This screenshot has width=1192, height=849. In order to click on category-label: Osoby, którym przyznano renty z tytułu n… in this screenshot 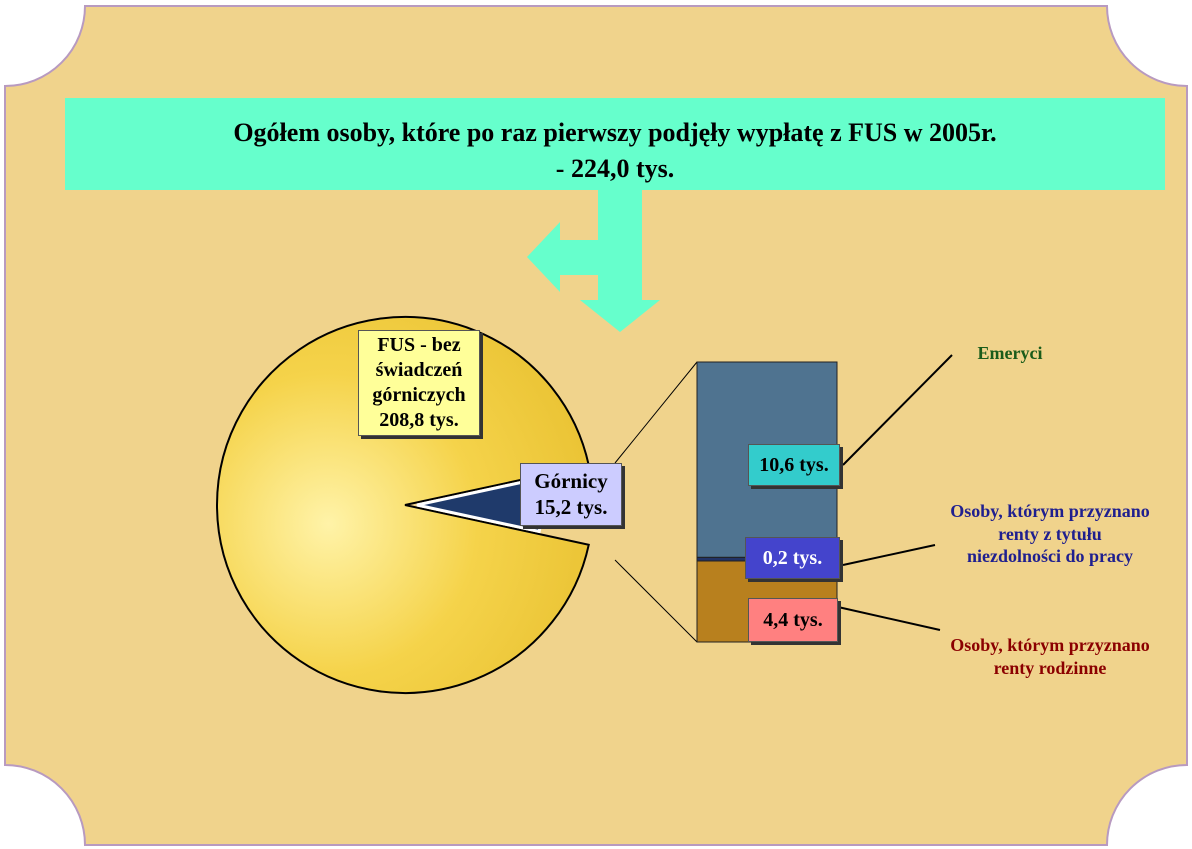, I will do `click(1050, 533)`.